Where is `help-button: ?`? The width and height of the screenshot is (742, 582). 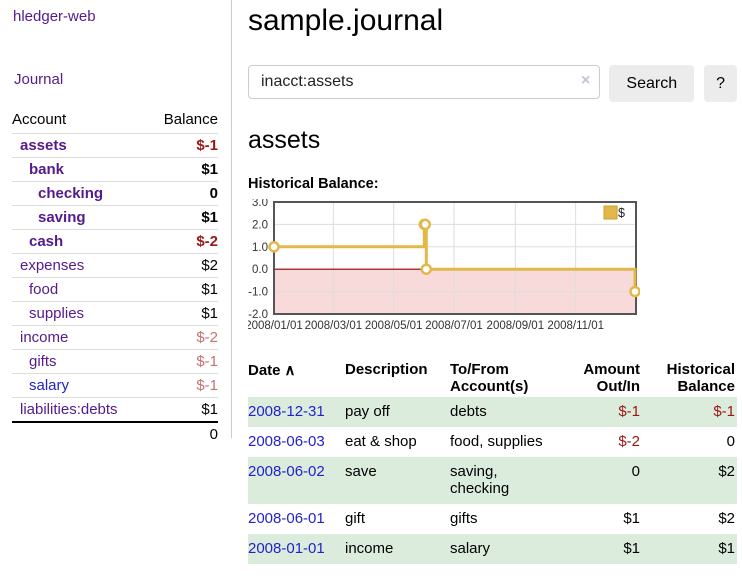
help-button: ? is located at coordinates (720, 83).